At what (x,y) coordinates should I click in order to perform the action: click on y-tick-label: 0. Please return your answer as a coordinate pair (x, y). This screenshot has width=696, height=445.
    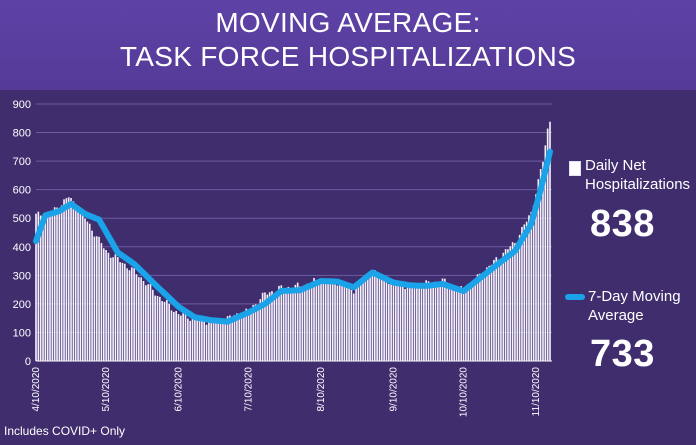
    Looking at the image, I should click on (28, 362).